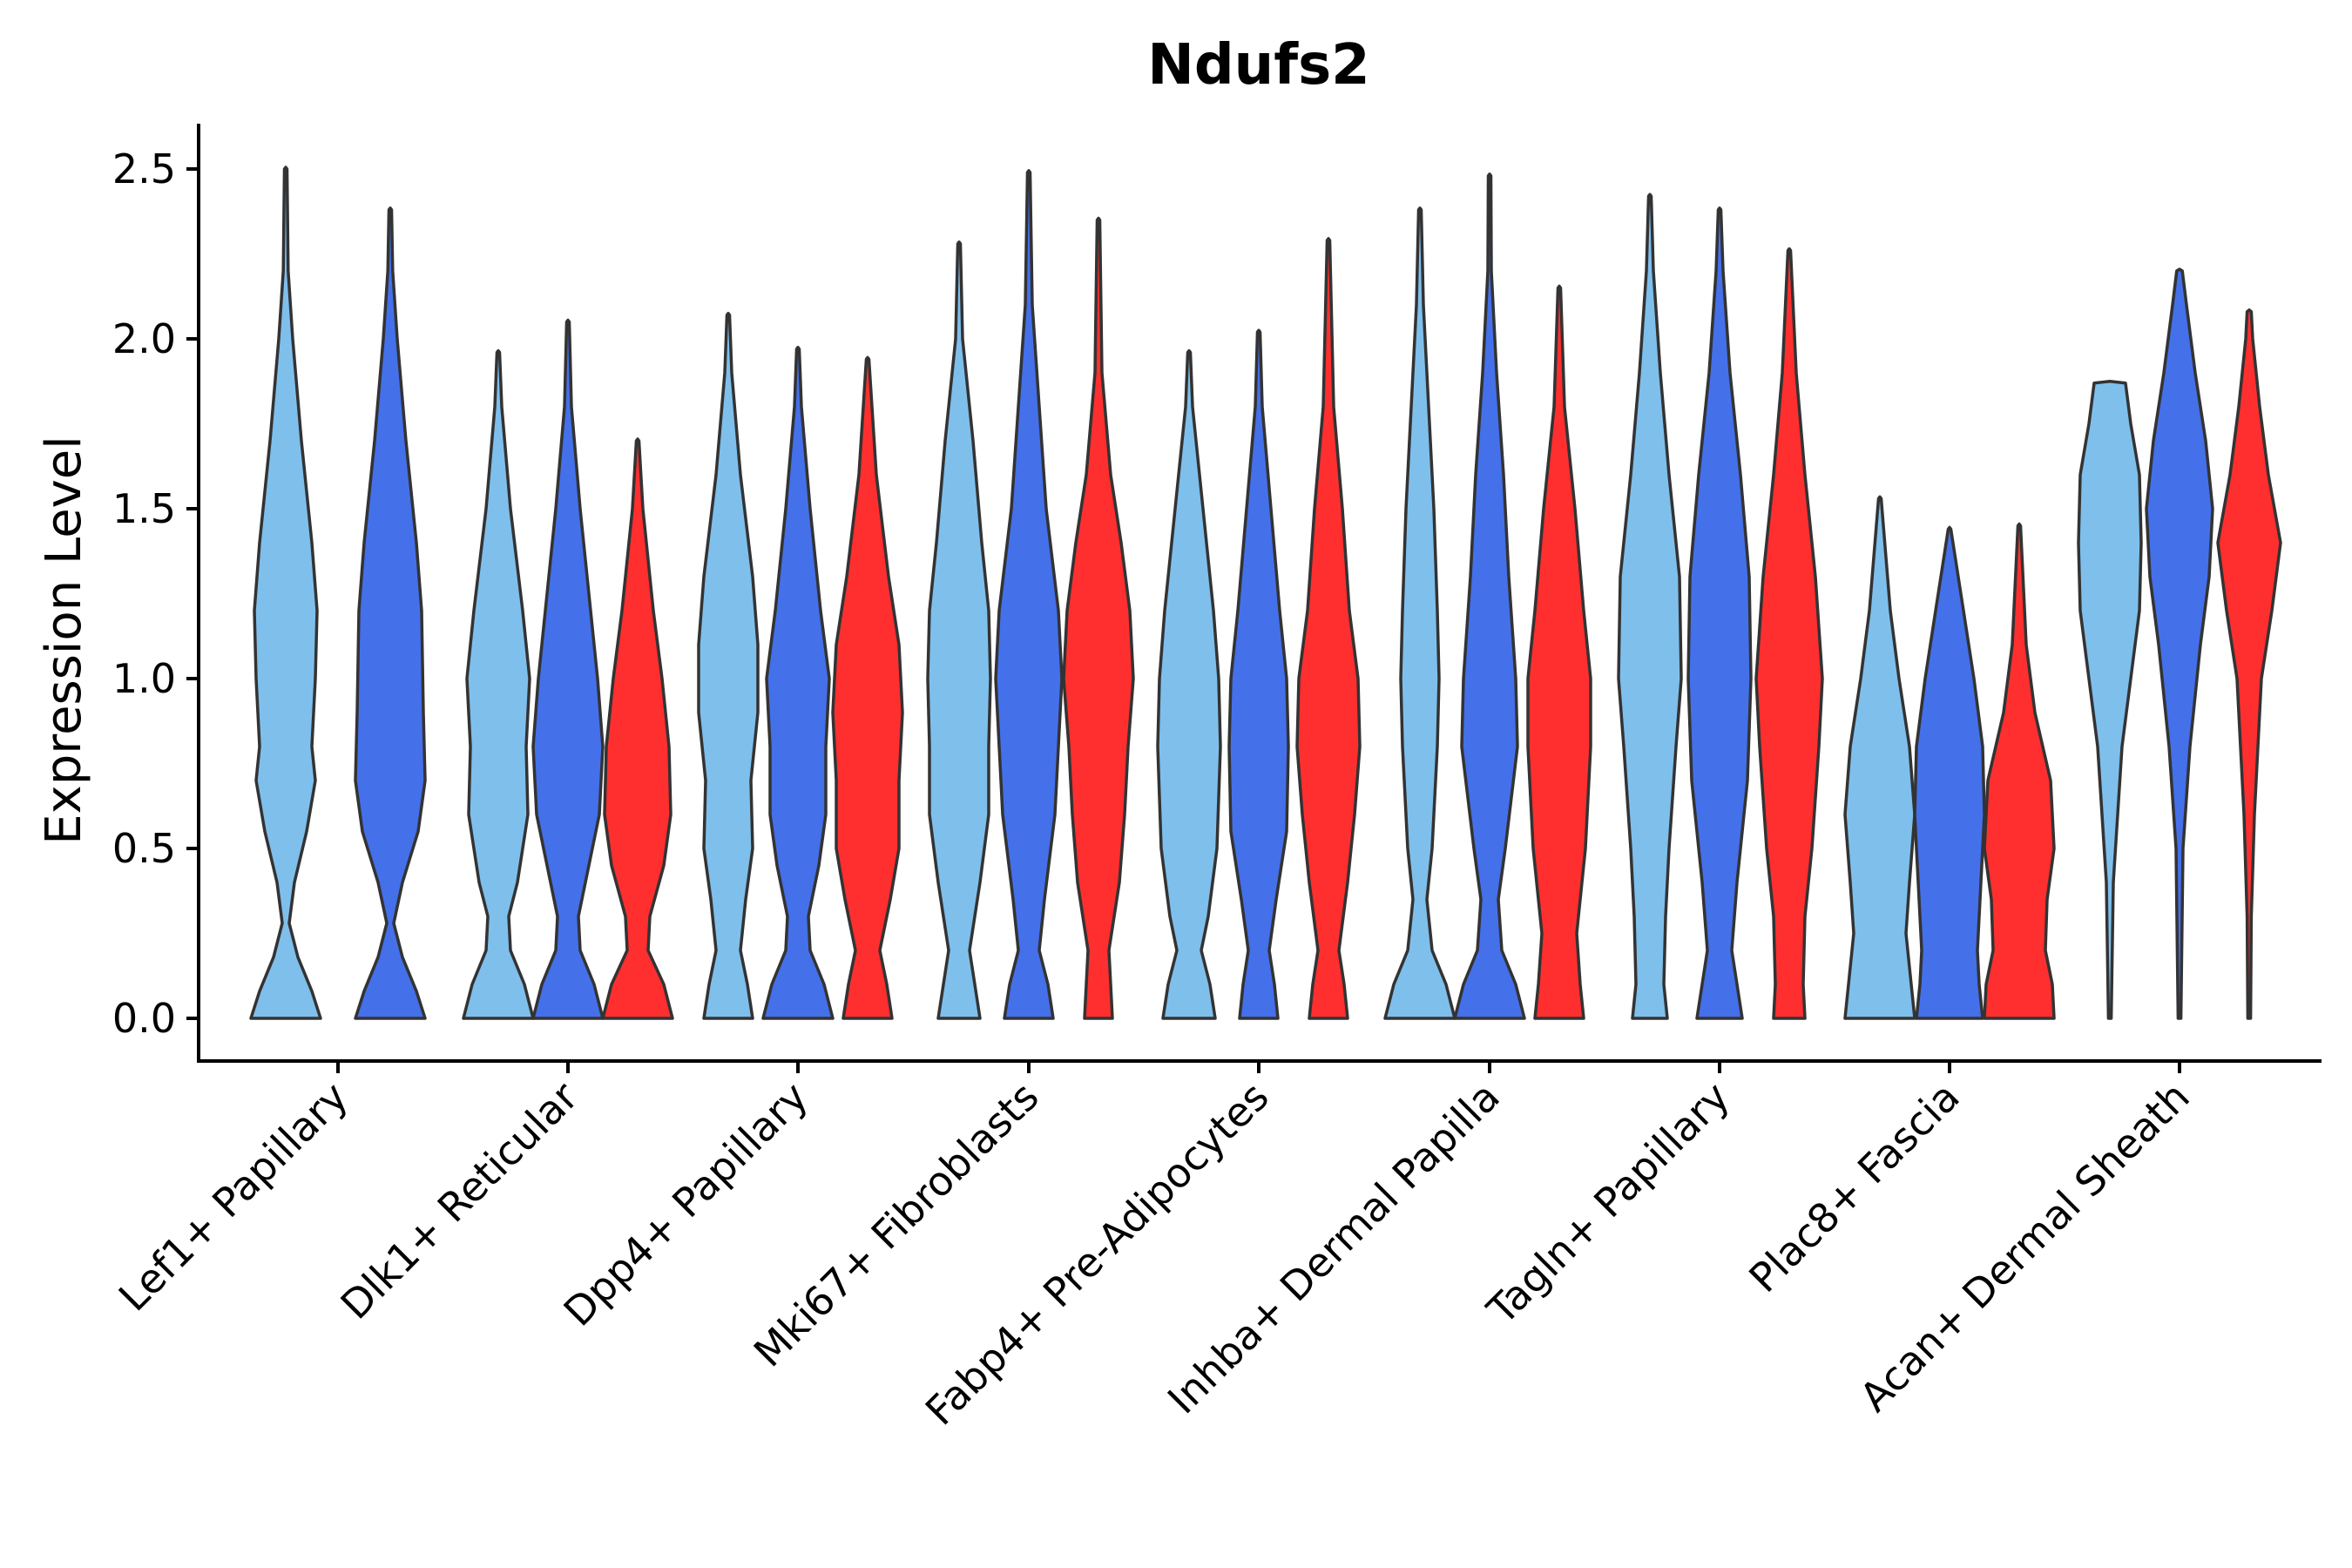 This screenshot has height=1568, width=2352. Describe the element at coordinates (144, 338) in the screenshot. I see `y-tick-label: 2.0` at that location.